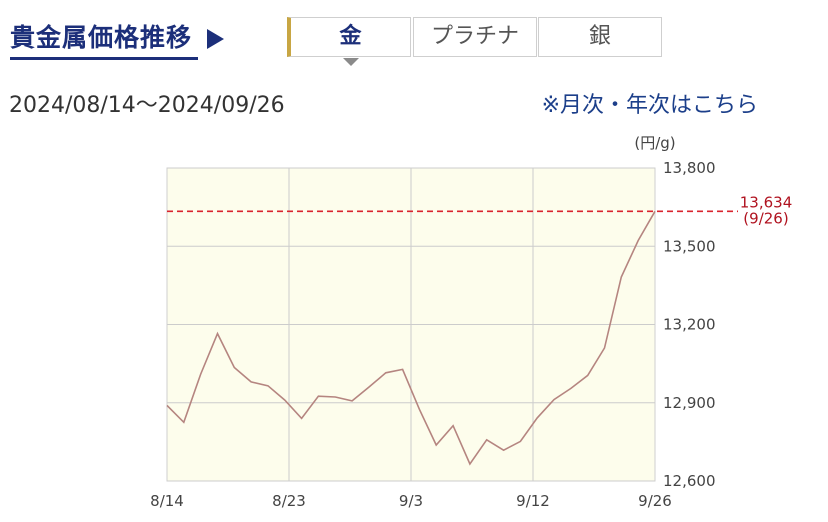 This screenshot has width=828, height=522. What do you see at coordinates (349, 37) in the screenshot?
I see `tab-gold: 金` at bounding box center [349, 37].